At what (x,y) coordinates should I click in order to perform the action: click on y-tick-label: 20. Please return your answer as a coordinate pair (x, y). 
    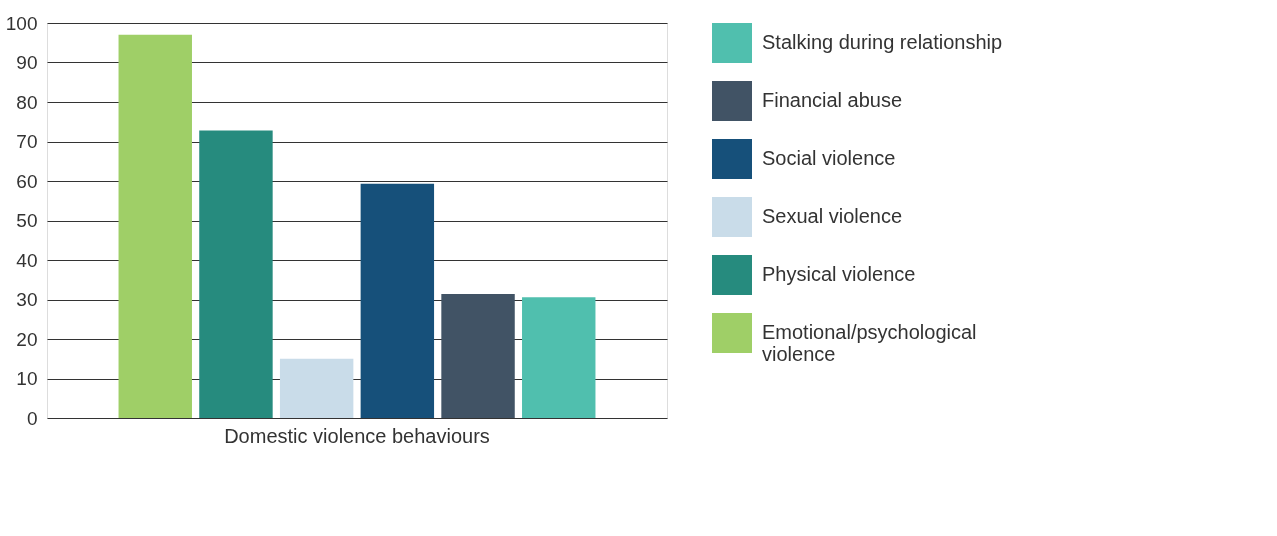
    Looking at the image, I should click on (27, 339).